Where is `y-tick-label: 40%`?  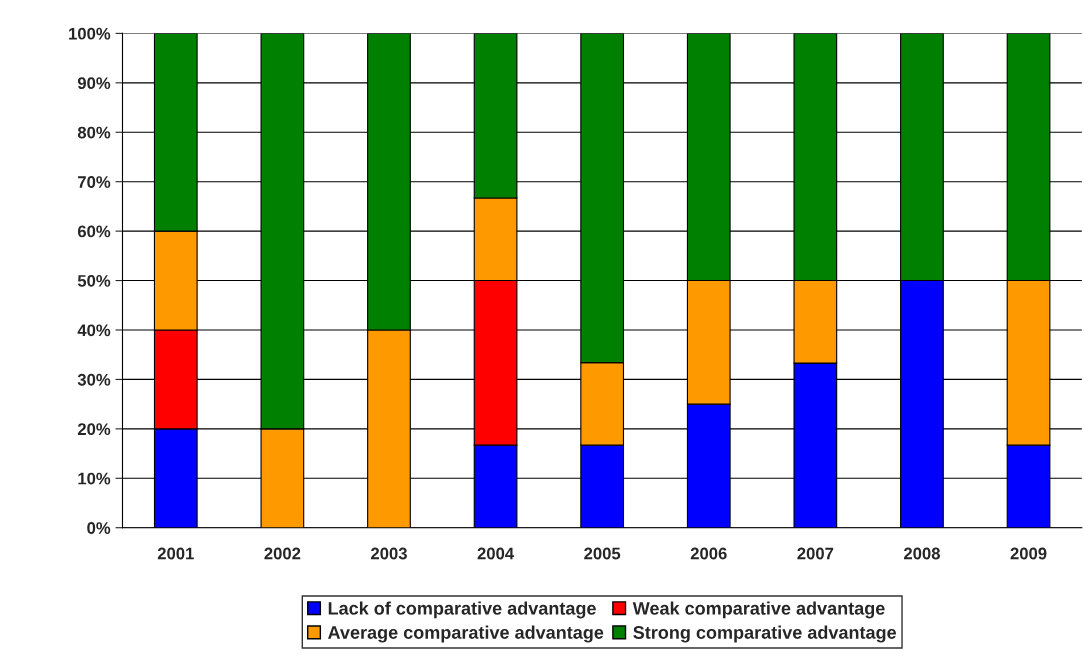
y-tick-label: 40% is located at coordinates (94, 330).